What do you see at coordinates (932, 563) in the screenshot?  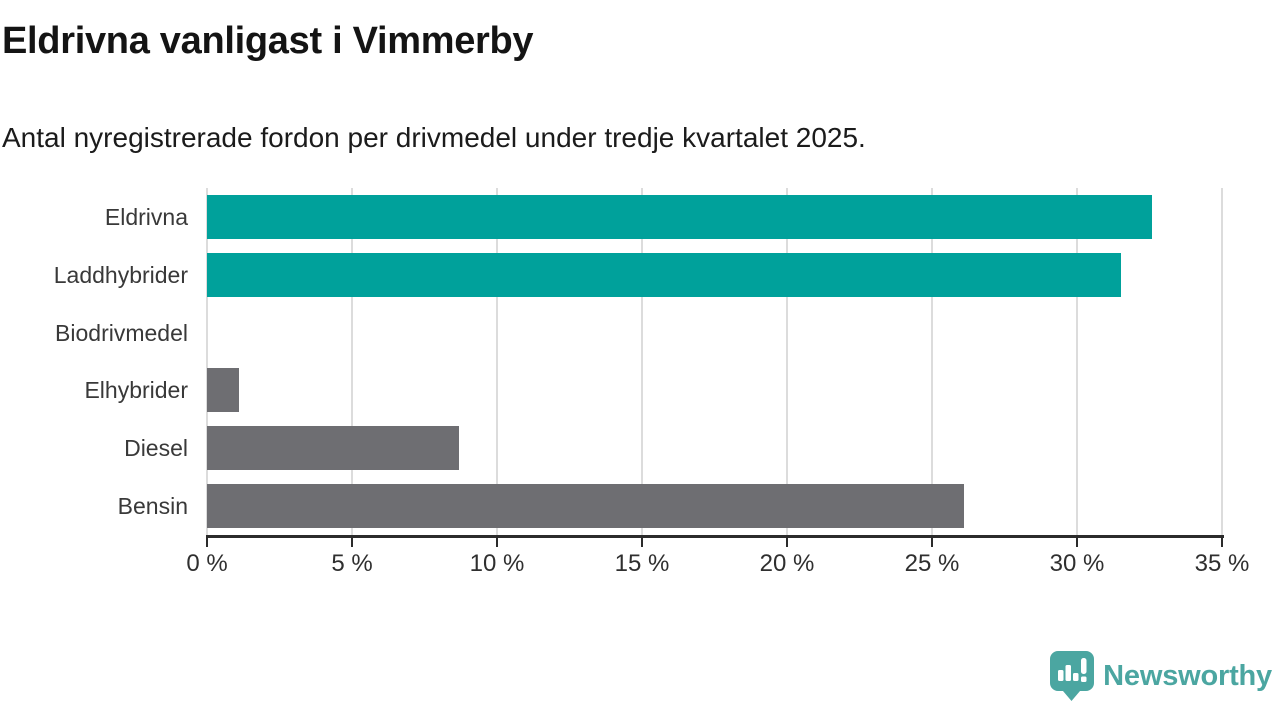 I see `x-axis-tick-label-25: 25 %` at bounding box center [932, 563].